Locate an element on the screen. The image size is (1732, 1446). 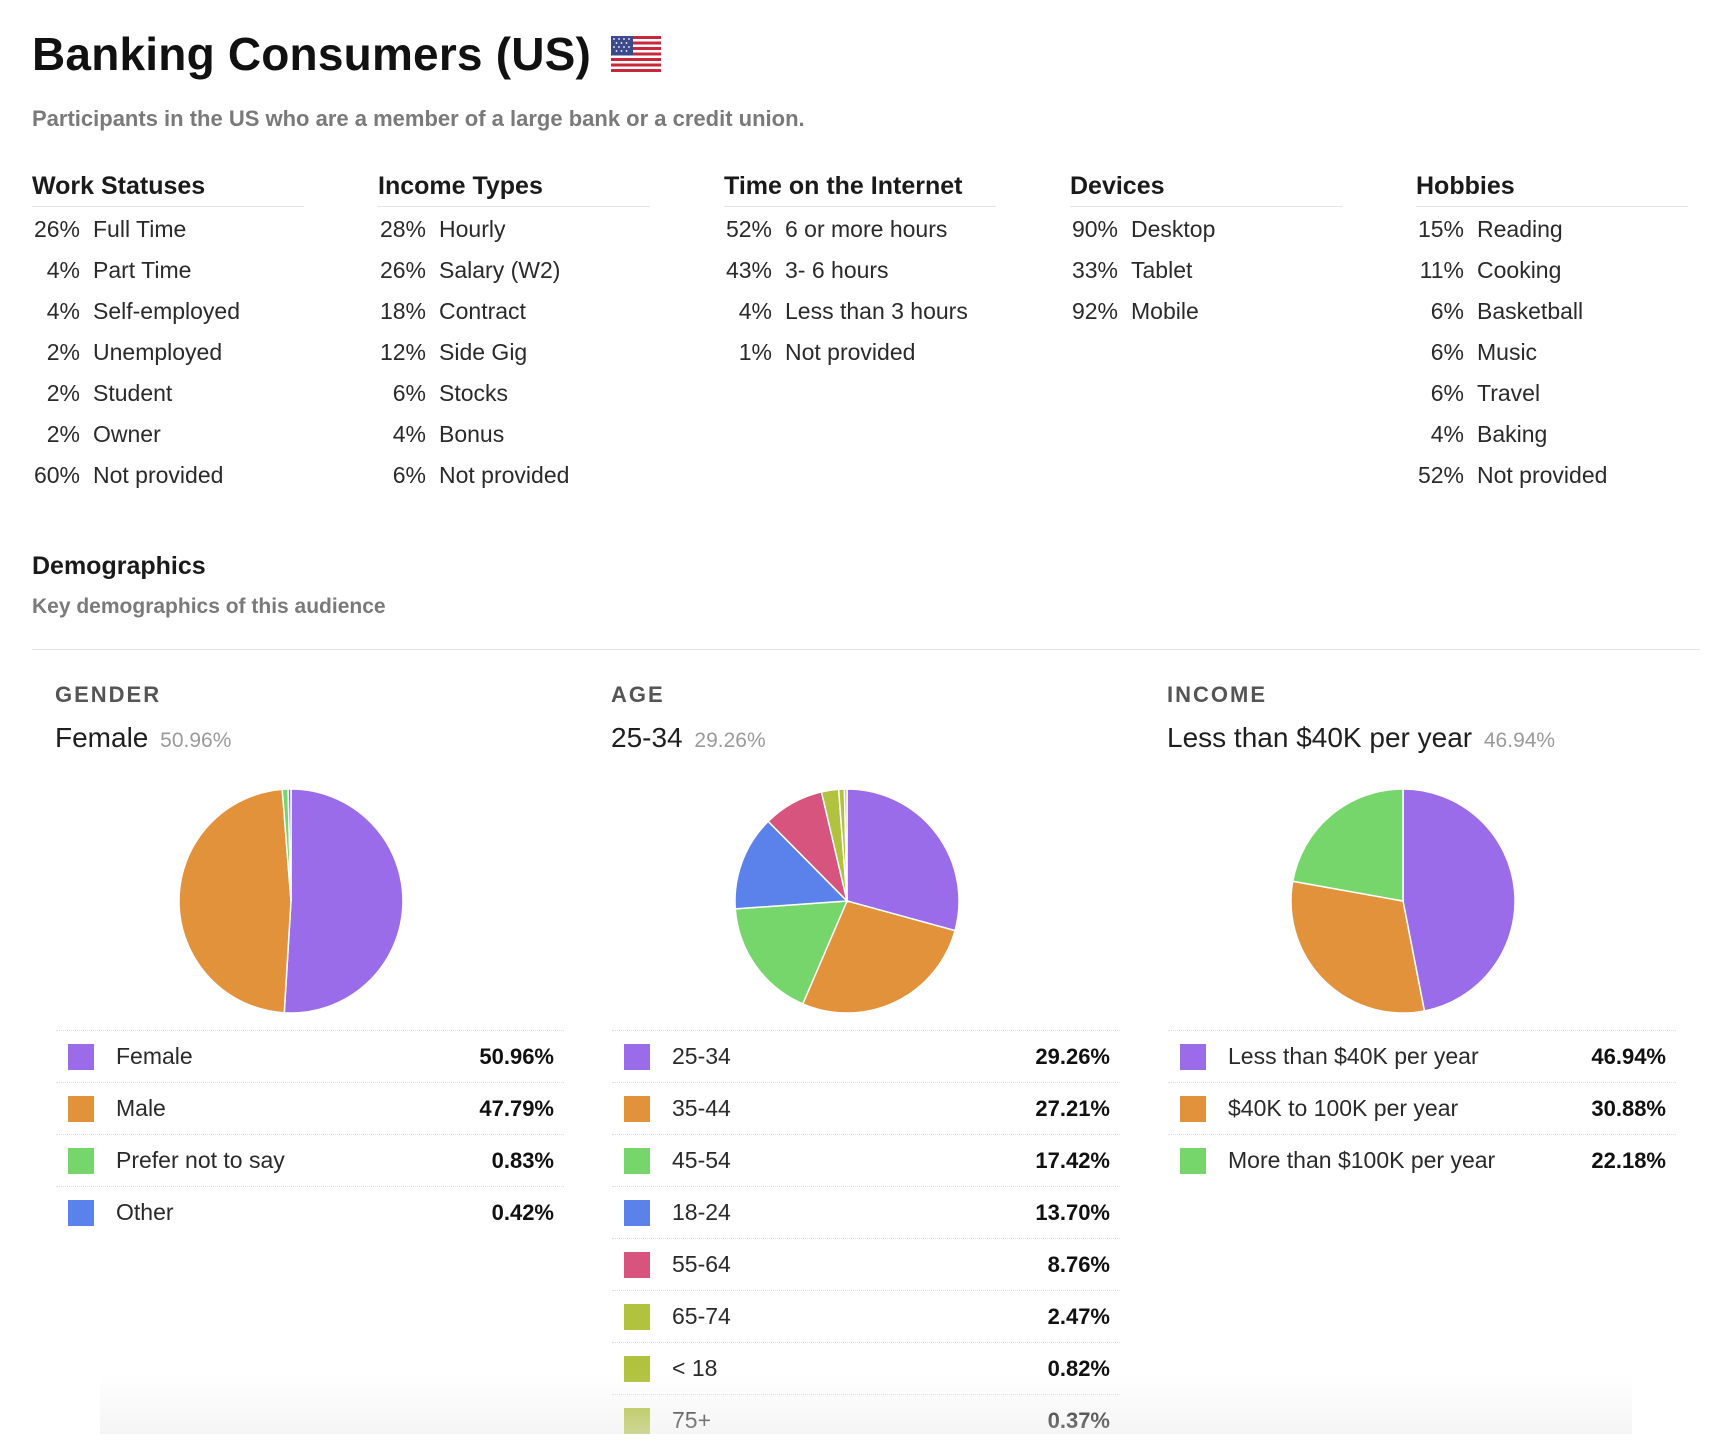
stat-label: 3- 6 hours is located at coordinates (837, 270).